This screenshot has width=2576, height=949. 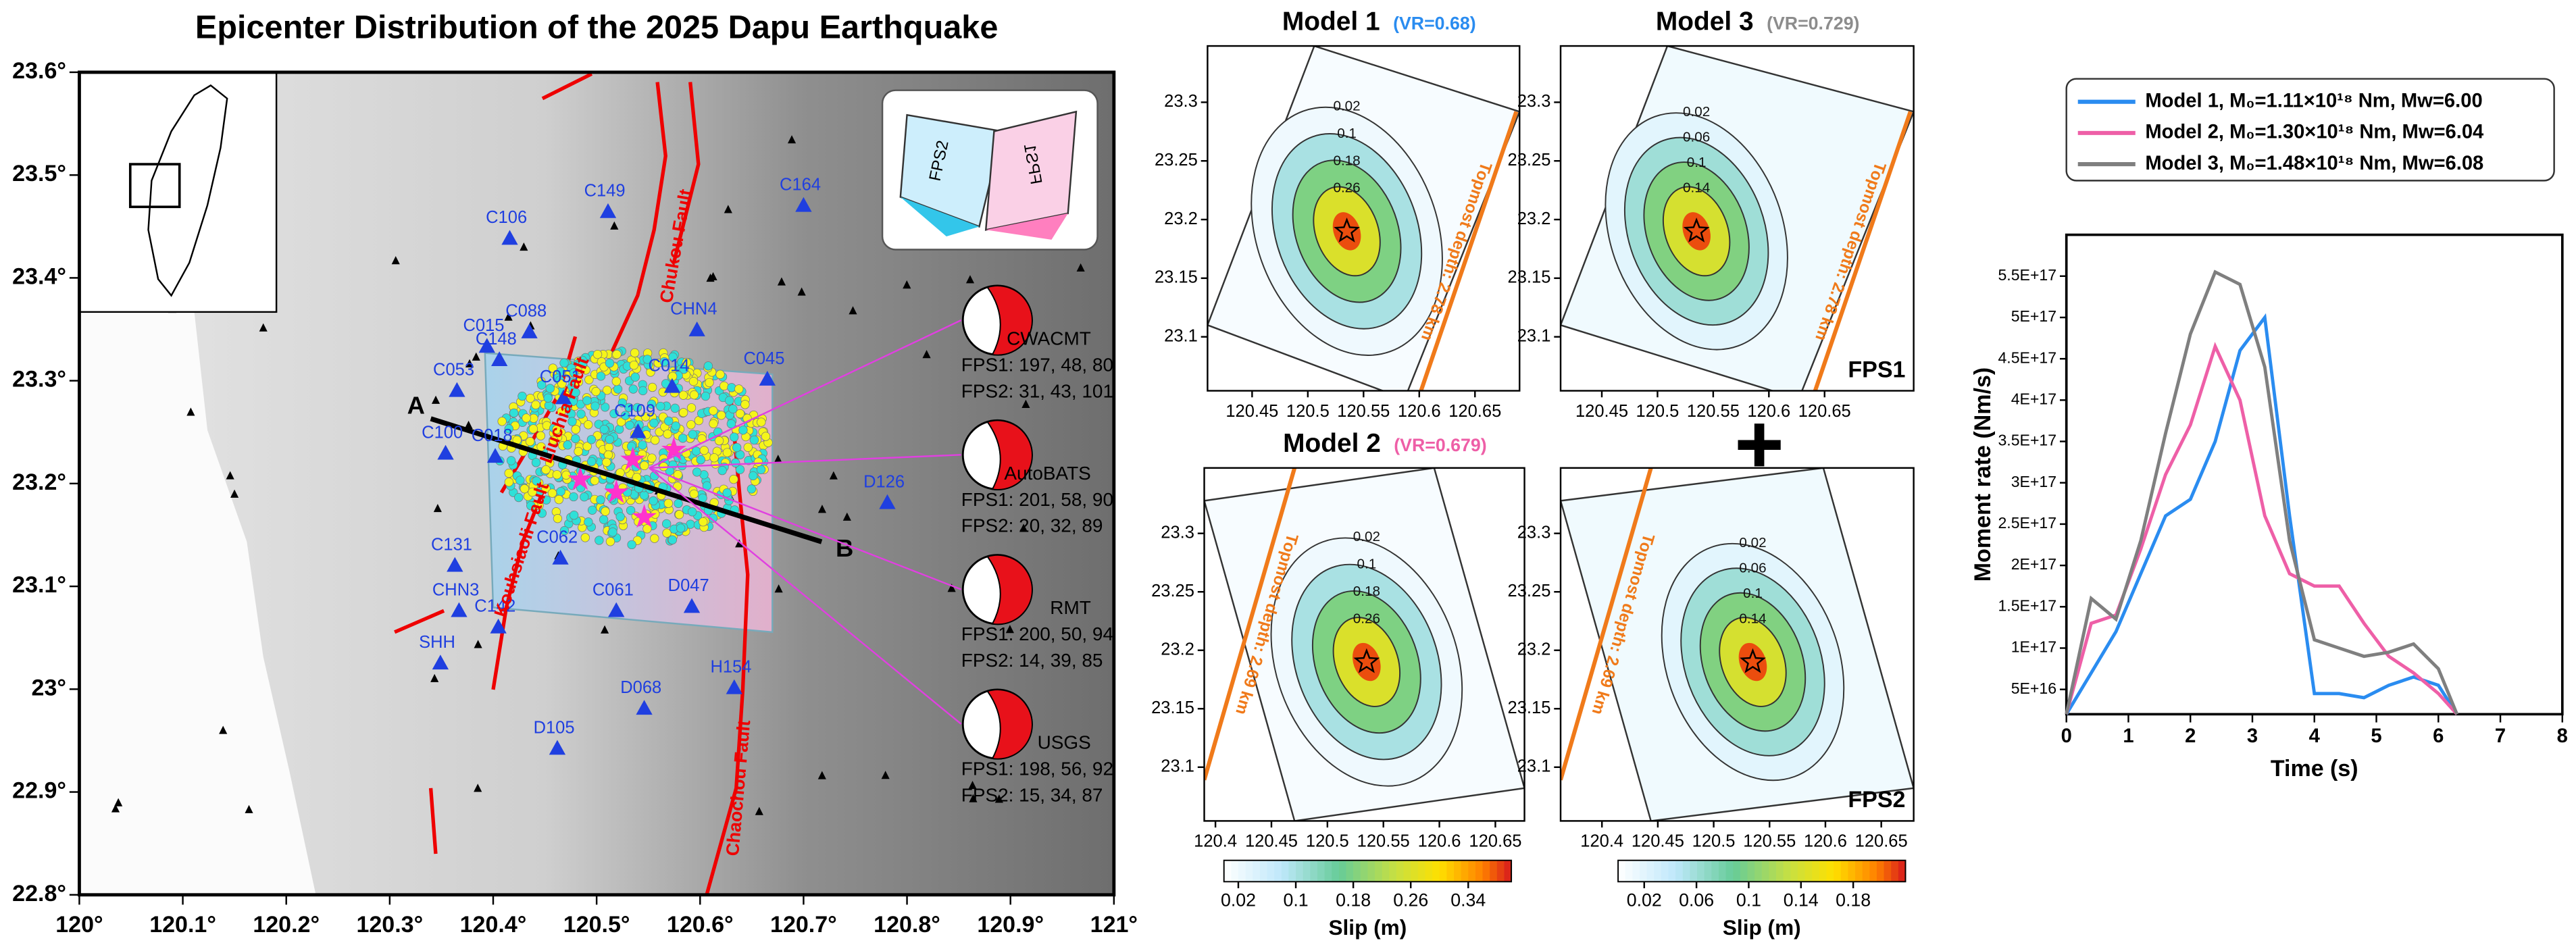 I want to click on topmost-edge, so click(x=1607, y=624).